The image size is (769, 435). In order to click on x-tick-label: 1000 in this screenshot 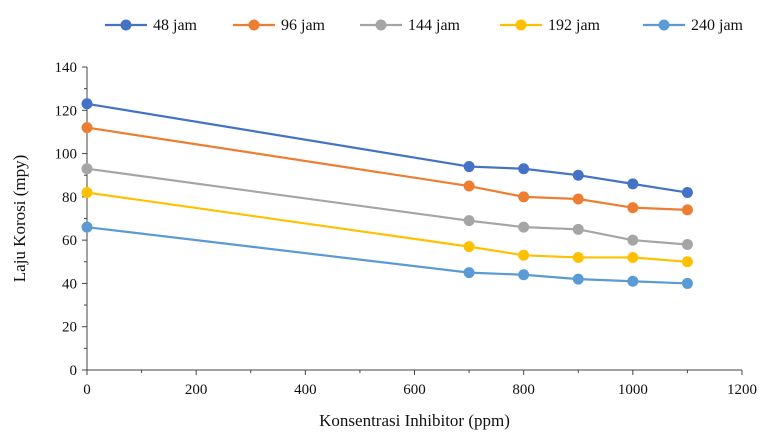, I will do `click(633, 390)`.